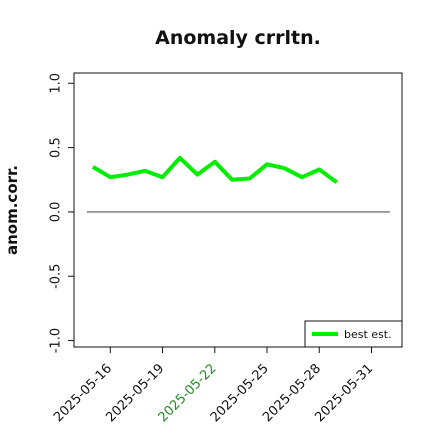  I want to click on legend: best est., so click(353, 334).